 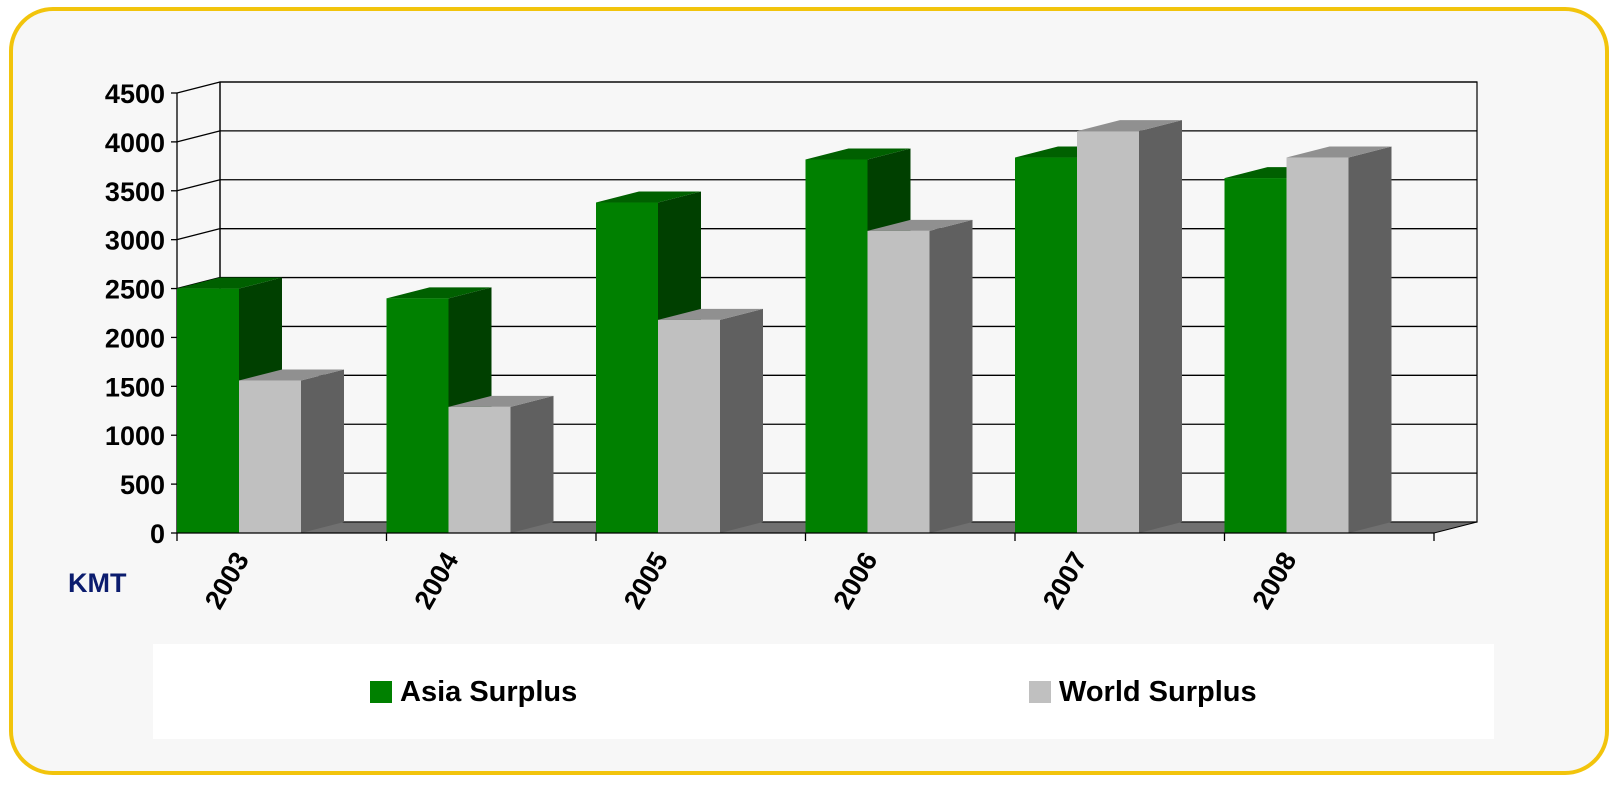 What do you see at coordinates (135, 241) in the screenshot?
I see `y-tick-label: 3000` at bounding box center [135, 241].